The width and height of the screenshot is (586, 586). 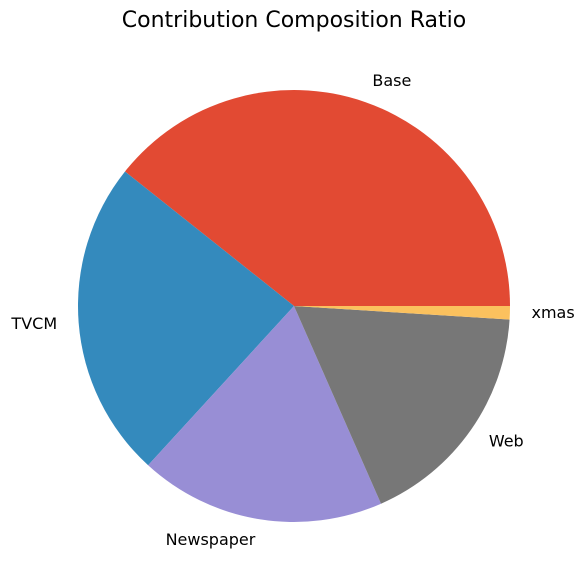 I want to click on slice-label: xmas, so click(x=552, y=312).